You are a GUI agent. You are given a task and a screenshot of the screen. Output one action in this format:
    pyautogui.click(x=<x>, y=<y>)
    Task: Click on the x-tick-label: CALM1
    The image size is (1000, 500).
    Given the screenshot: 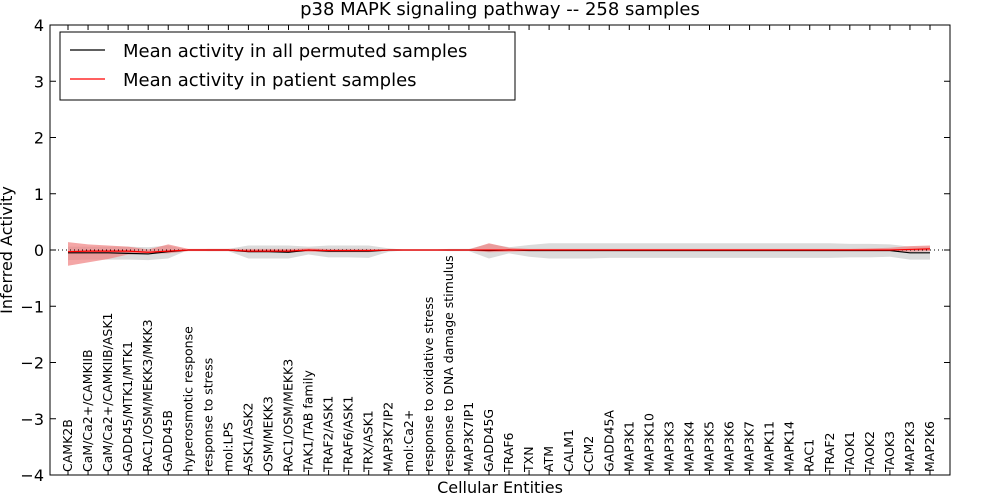 What is the action you would take?
    pyautogui.click(x=568, y=450)
    